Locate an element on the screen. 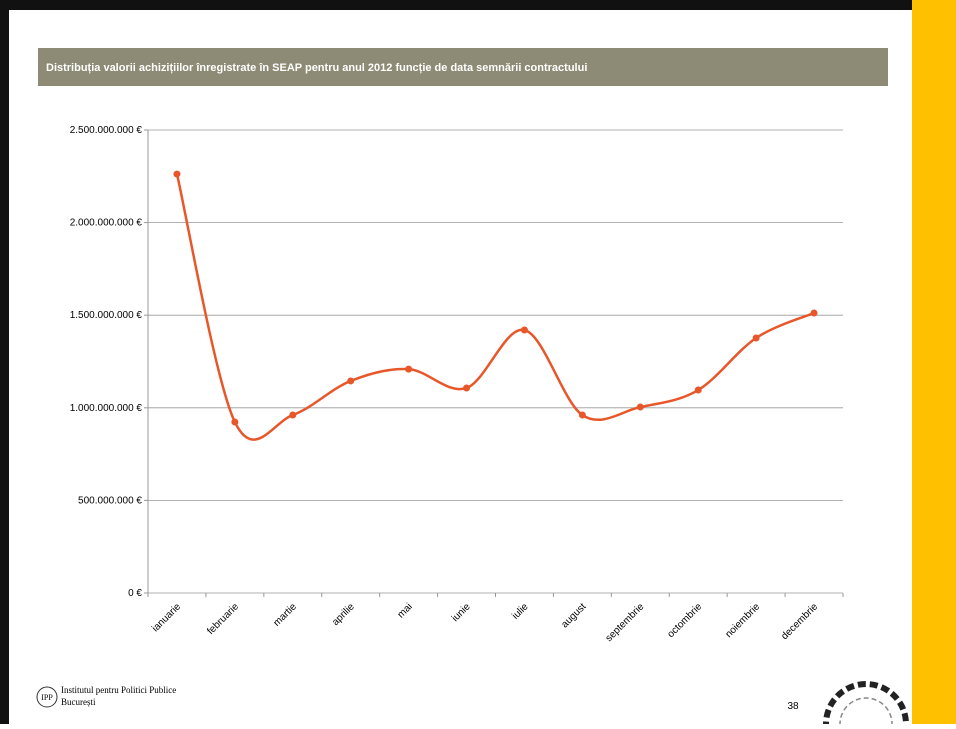 This screenshot has width=956, height=729. page-number: 38 is located at coordinates (793, 706).